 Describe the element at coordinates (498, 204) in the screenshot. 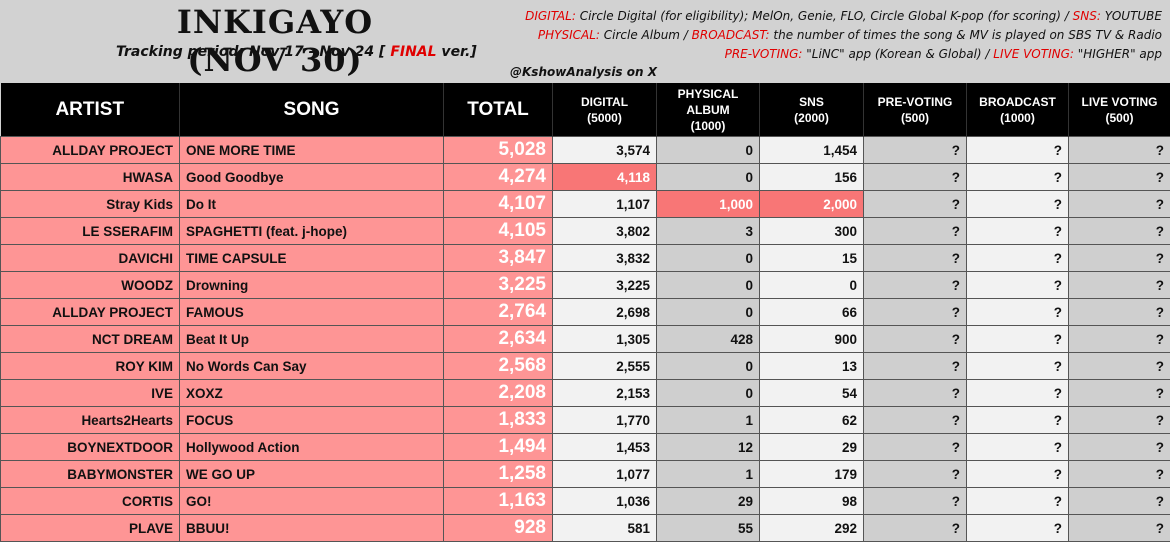

I see `cell-total: 4,107` at that location.